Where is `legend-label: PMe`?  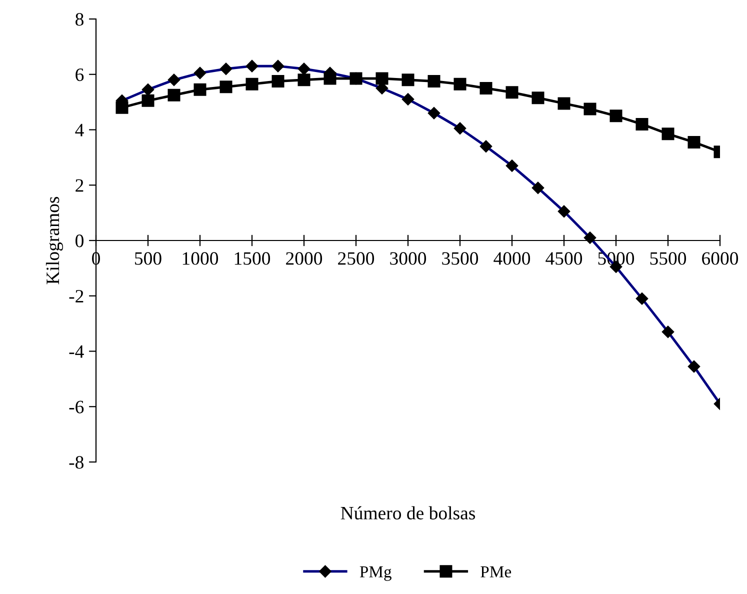
legend-label: PMe is located at coordinates (496, 572).